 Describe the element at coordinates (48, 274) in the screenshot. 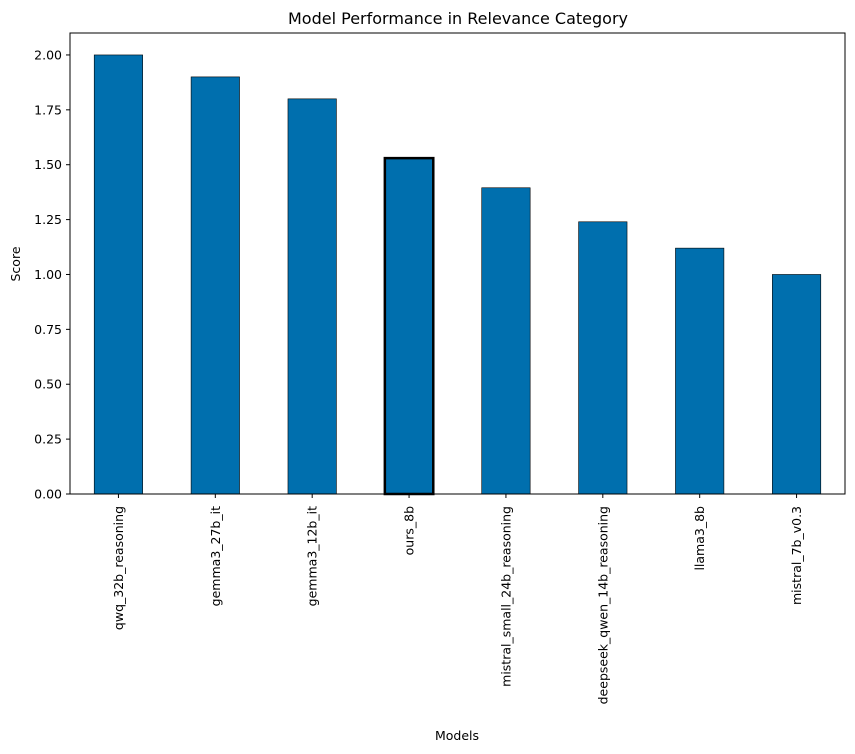

I see `y-tick-label: 1.00` at that location.